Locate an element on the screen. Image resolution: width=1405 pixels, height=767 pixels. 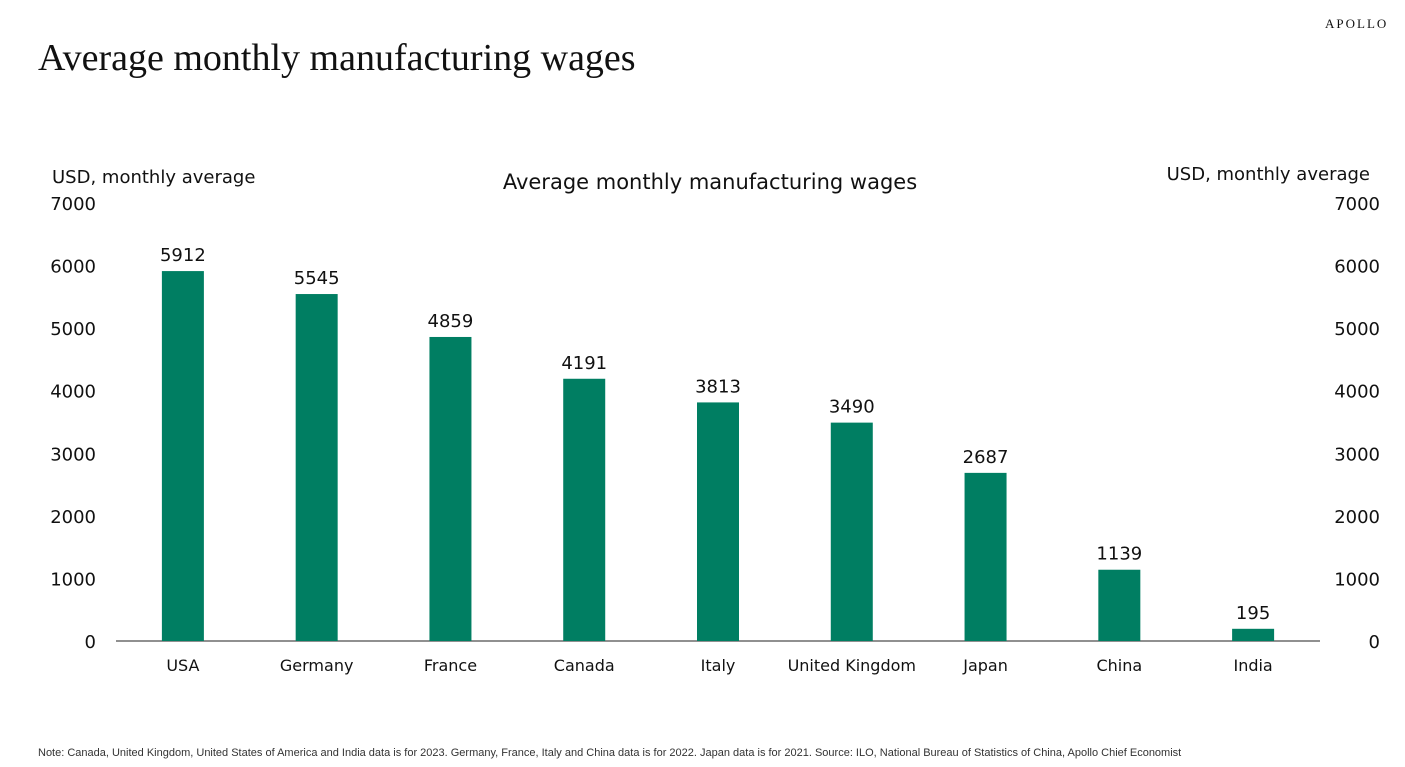
bar-united-kingdom is located at coordinates (851, 531).